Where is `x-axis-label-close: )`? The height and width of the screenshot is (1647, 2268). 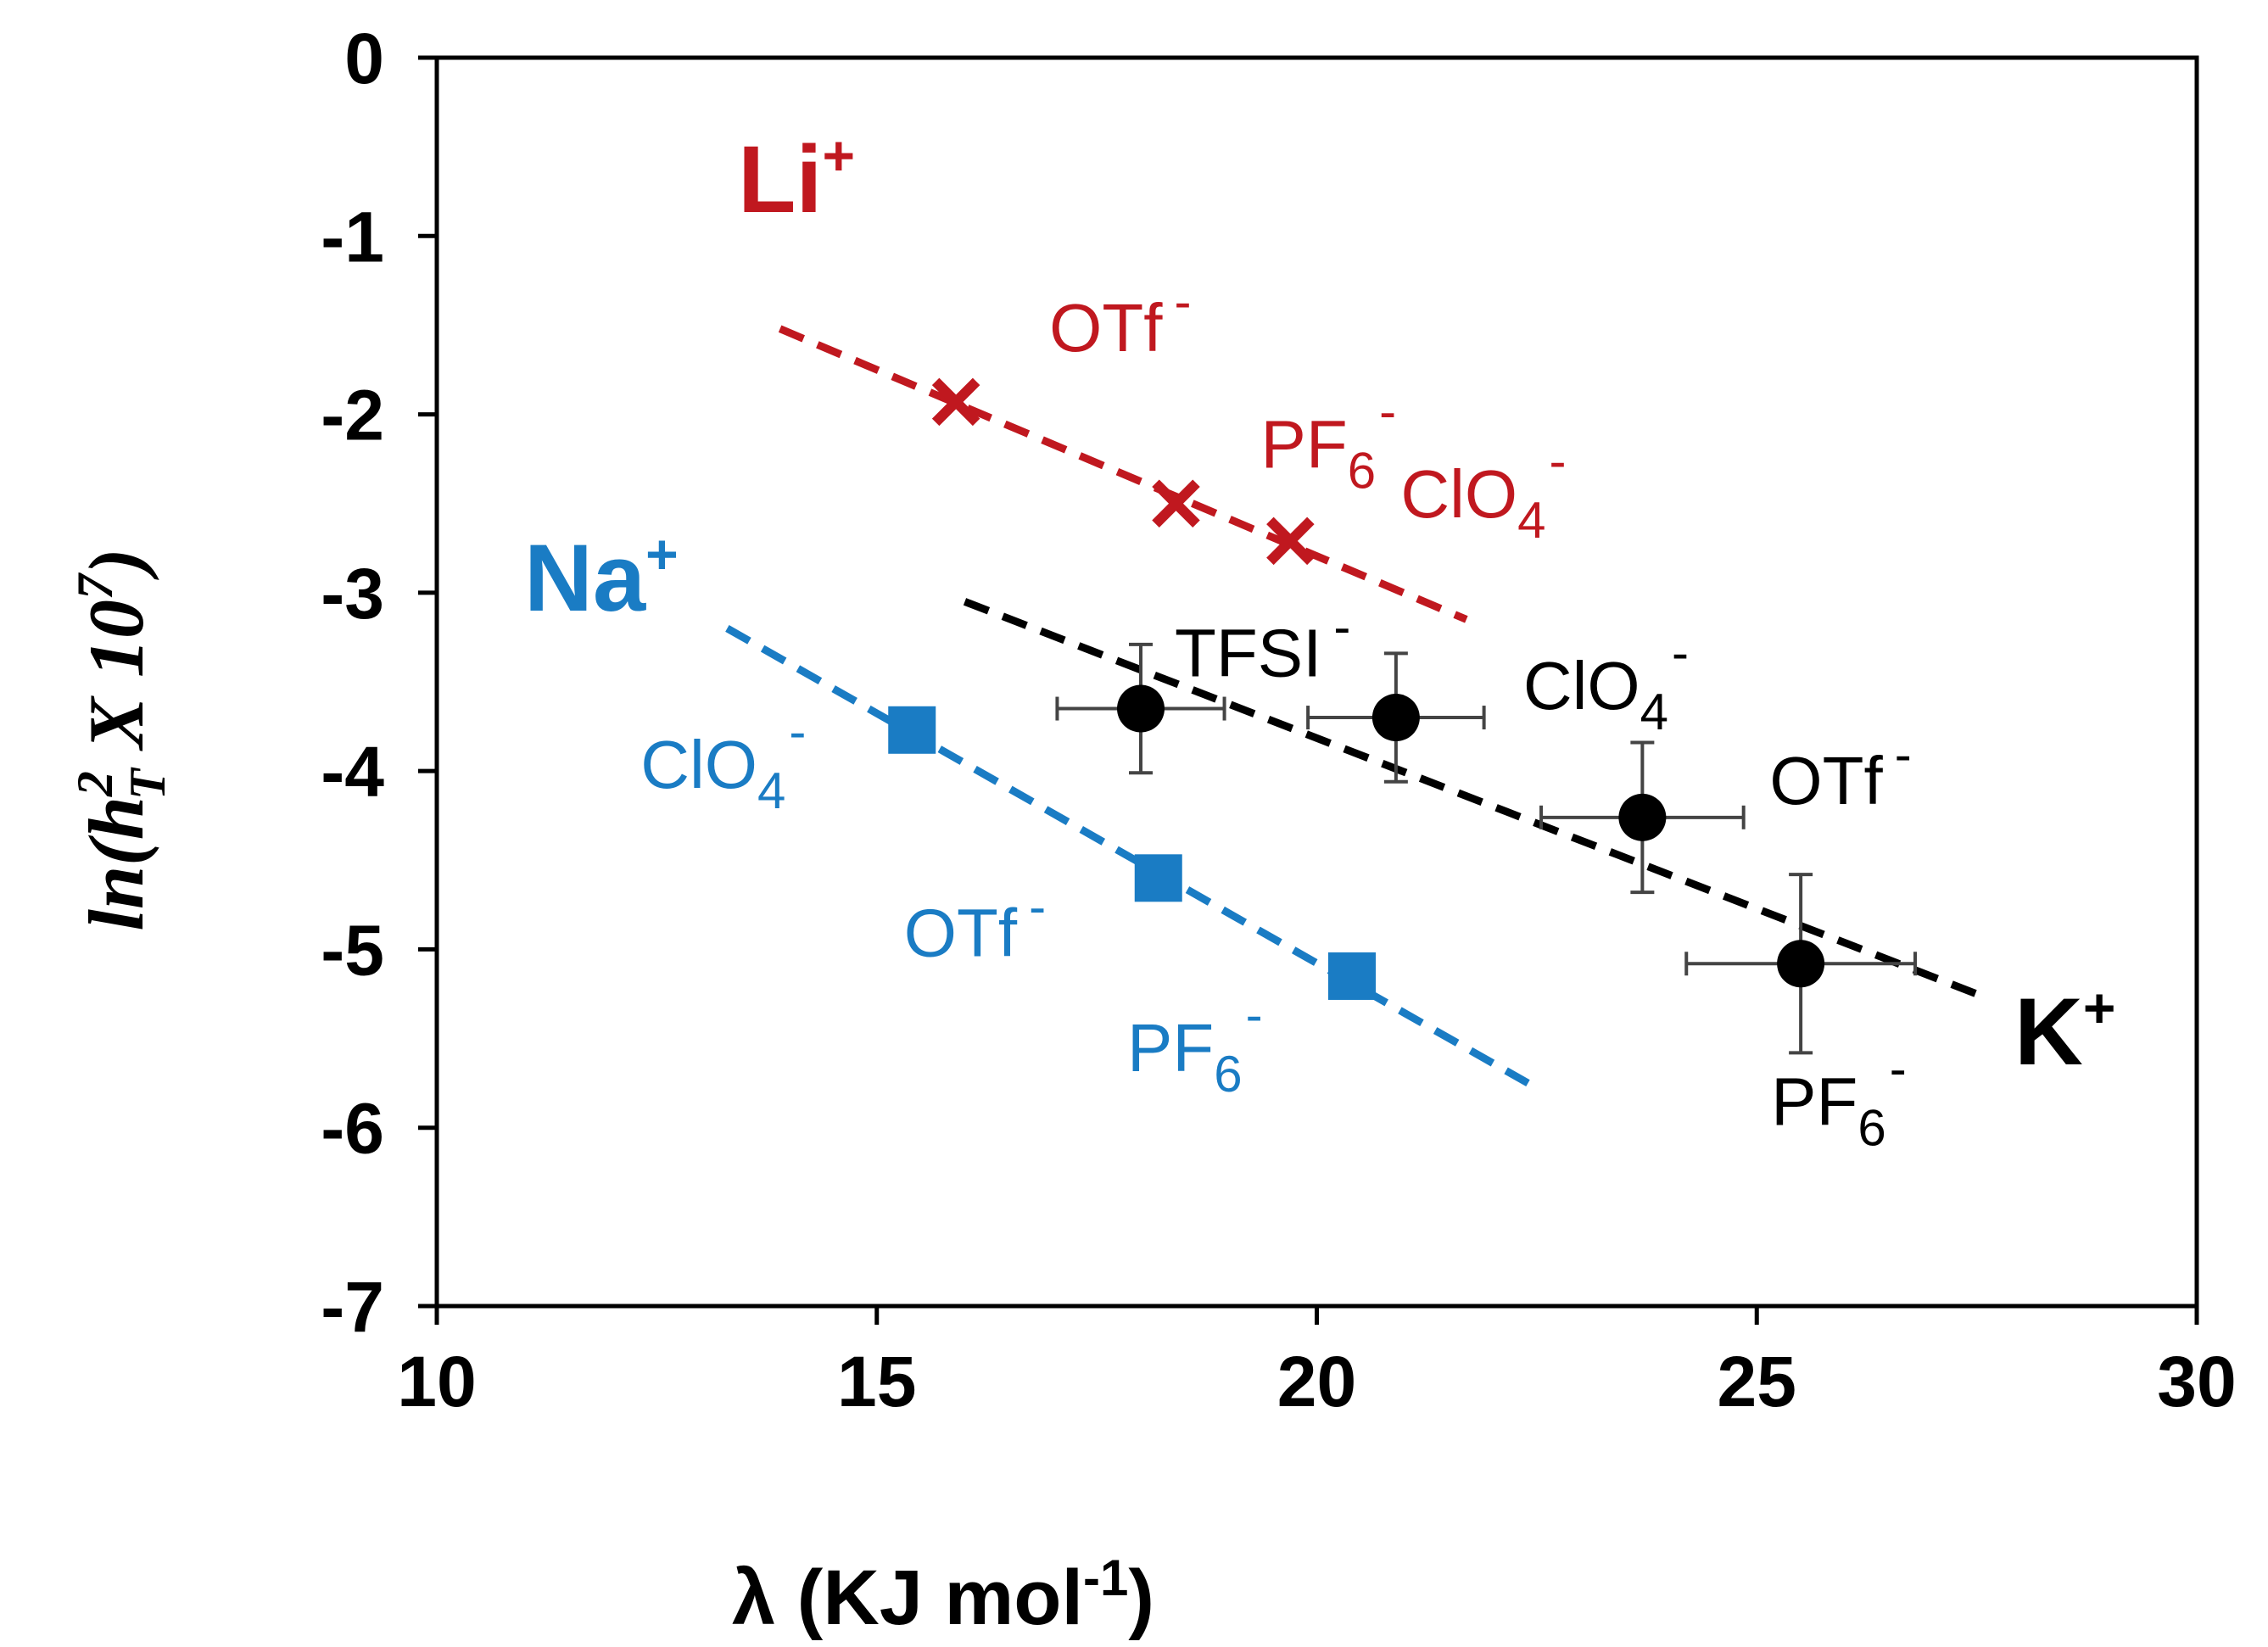 x-axis-label-close: ) is located at coordinates (1141, 1598).